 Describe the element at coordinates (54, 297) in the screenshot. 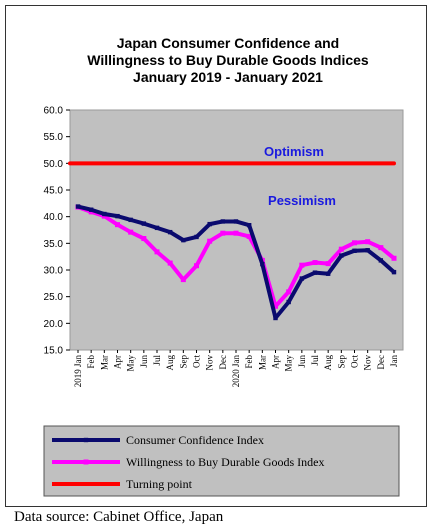

I see `y-tick-label: 25.0` at that location.